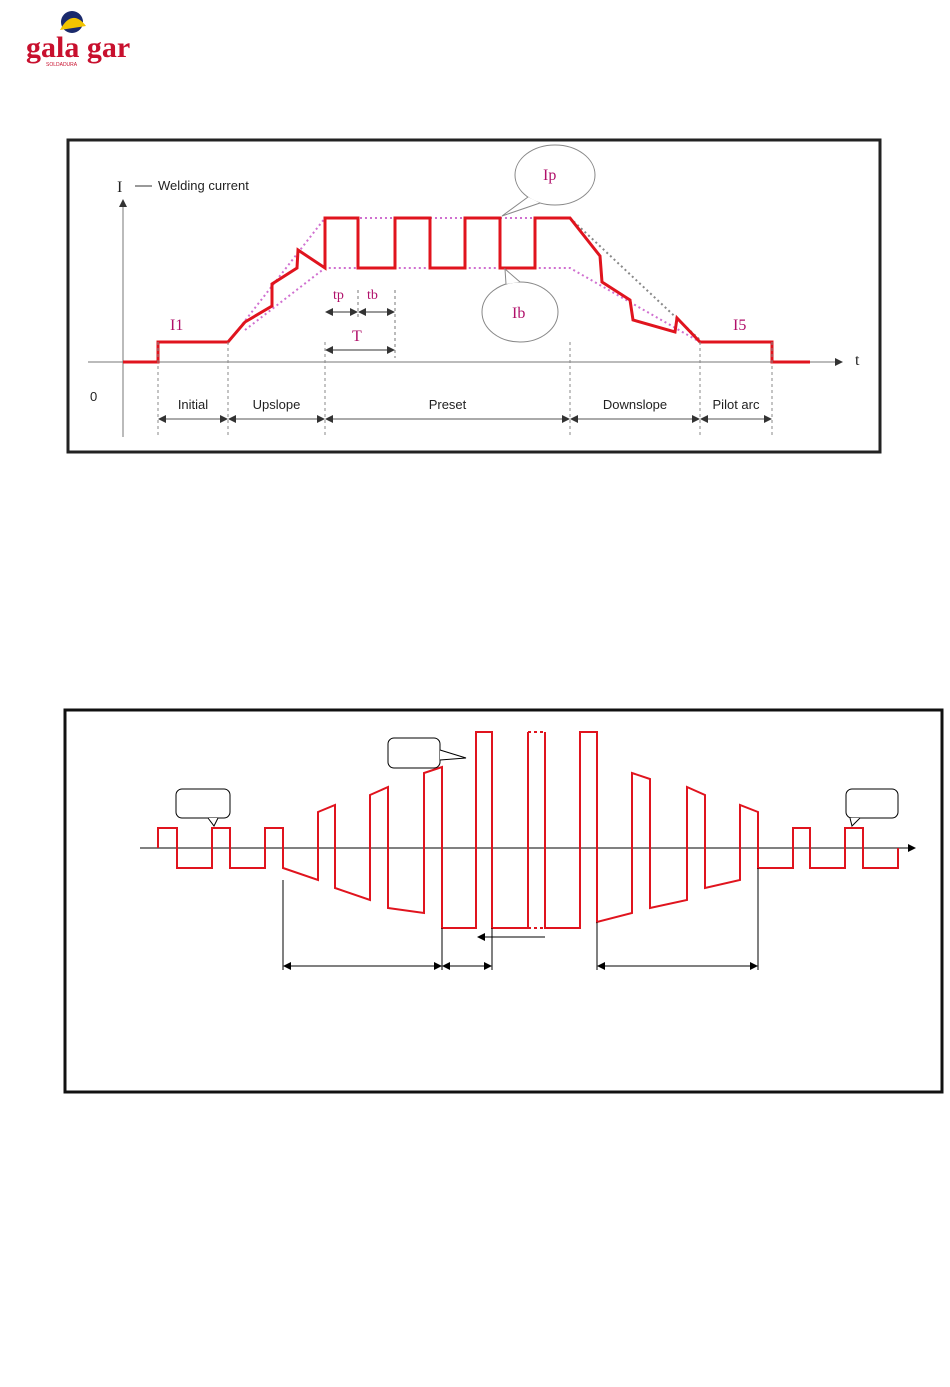 The image size is (950, 1387). What do you see at coordinates (857, 360) in the screenshot?
I see `time-label: t` at bounding box center [857, 360].